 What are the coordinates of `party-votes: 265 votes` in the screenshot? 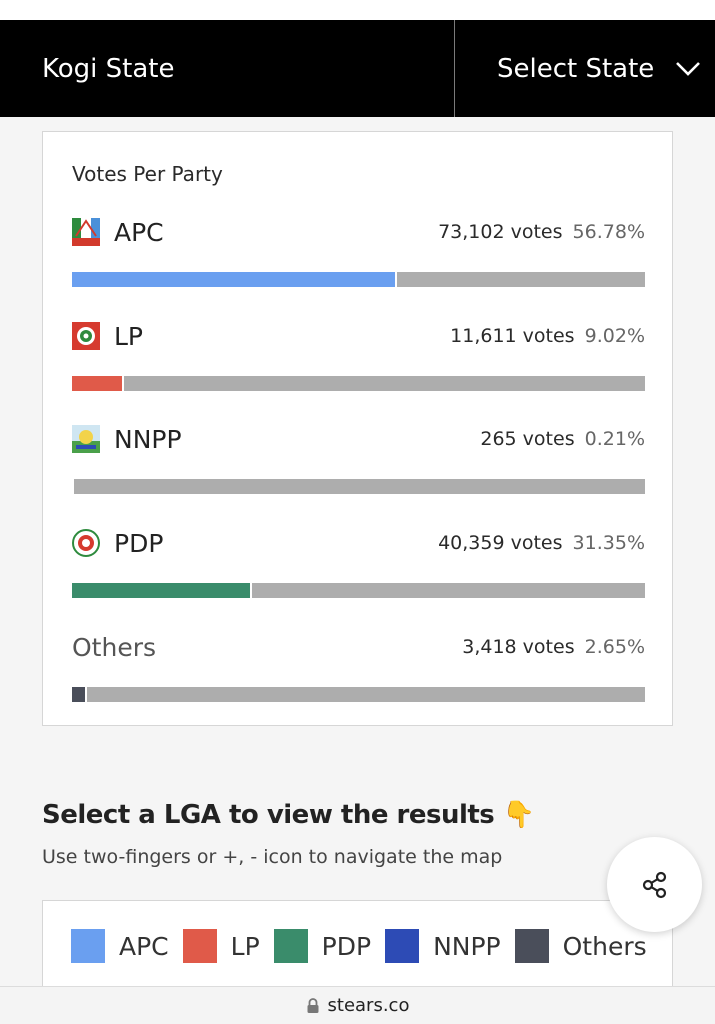 It's located at (527, 439).